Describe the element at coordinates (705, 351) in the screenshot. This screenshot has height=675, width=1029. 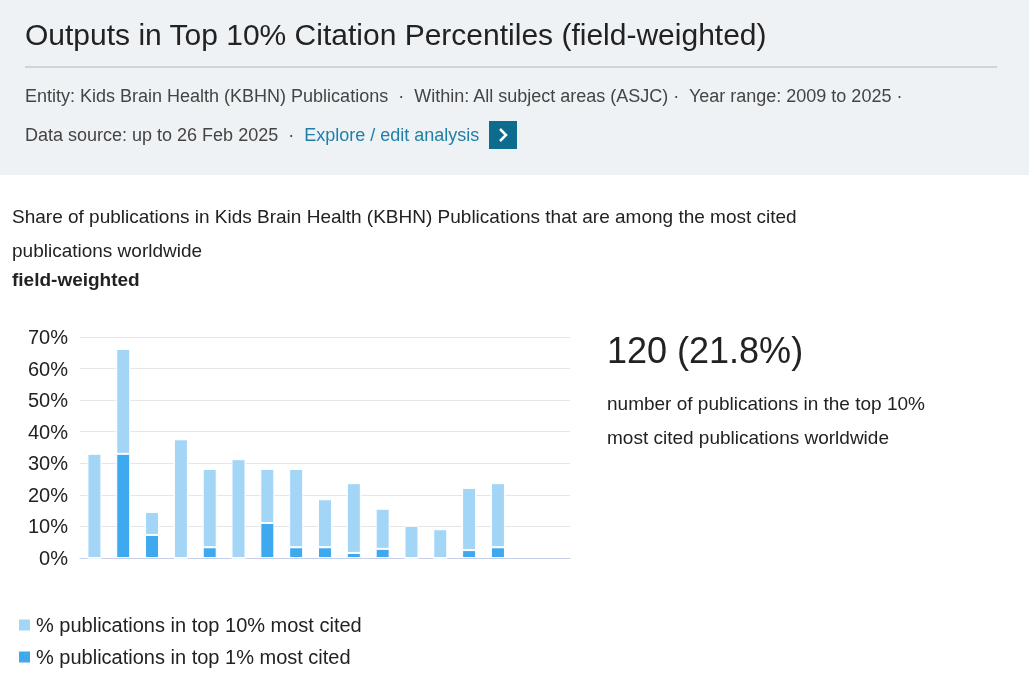
I see `text: 120 (21.8%)` at that location.